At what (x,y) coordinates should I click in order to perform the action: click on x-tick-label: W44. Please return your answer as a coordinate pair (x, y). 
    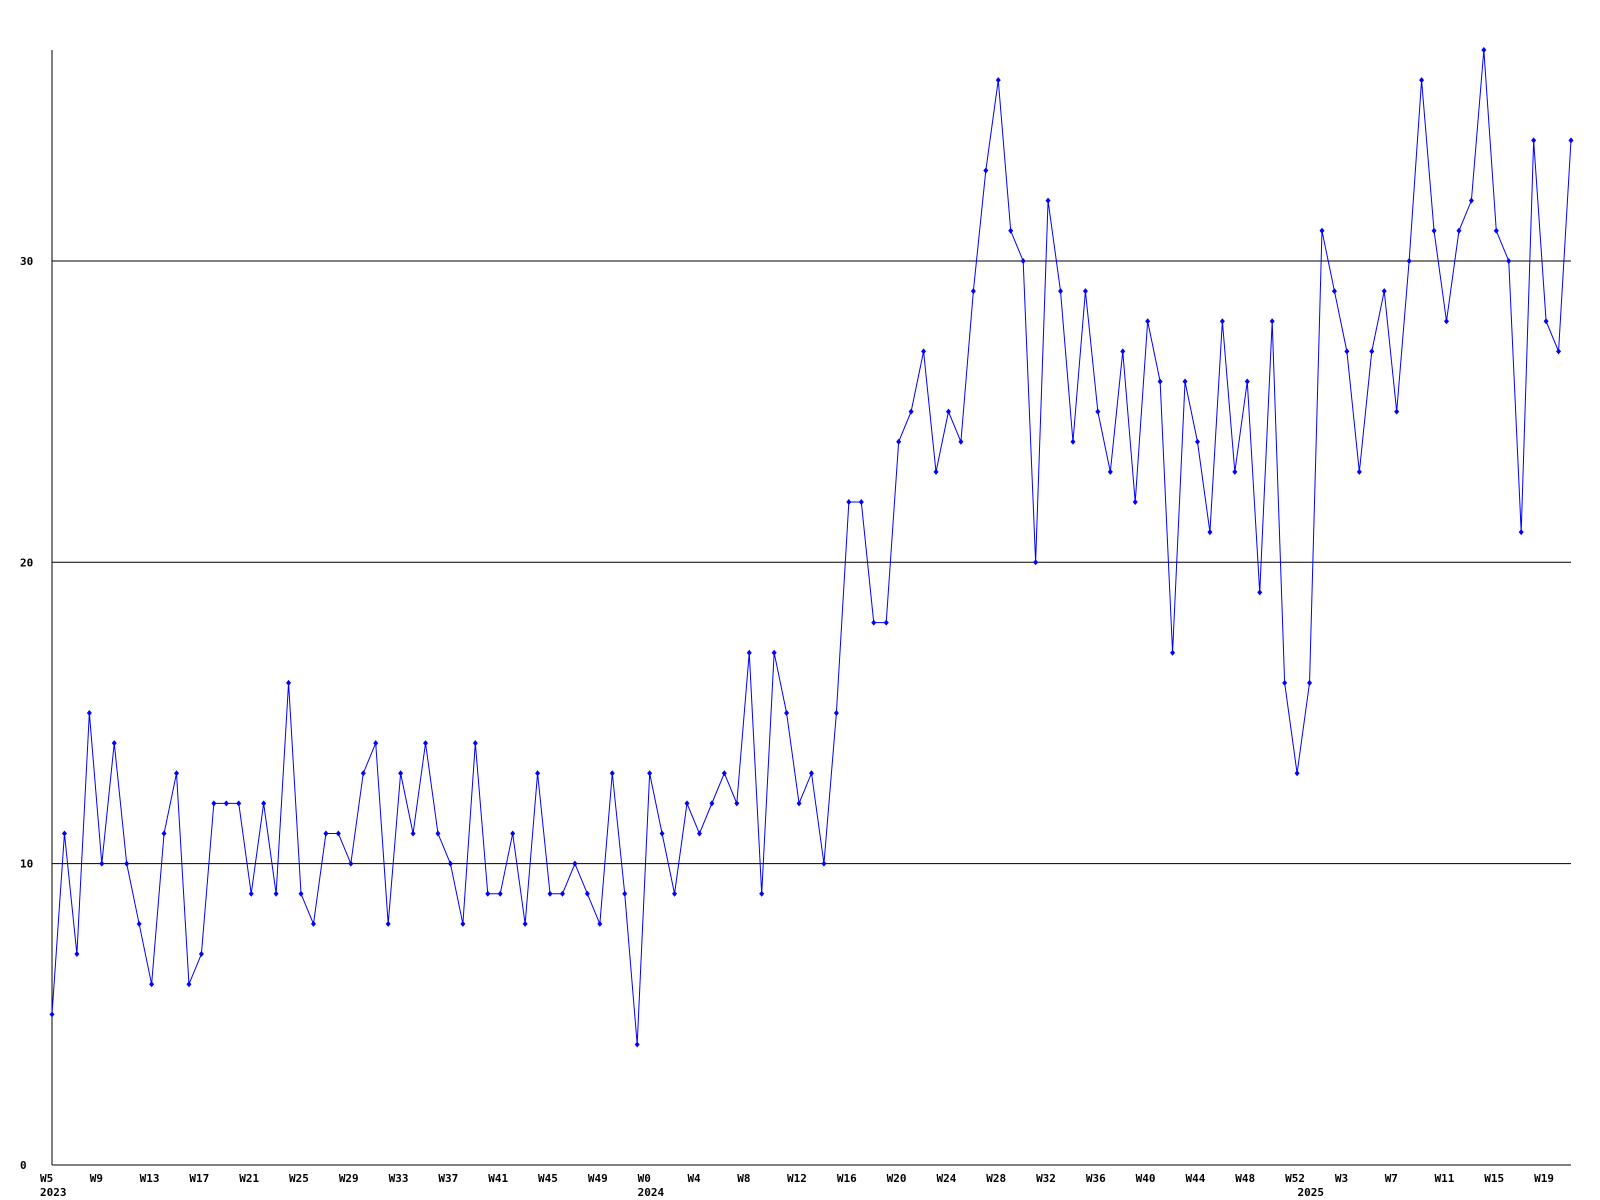
    Looking at the image, I should click on (1195, 1178).